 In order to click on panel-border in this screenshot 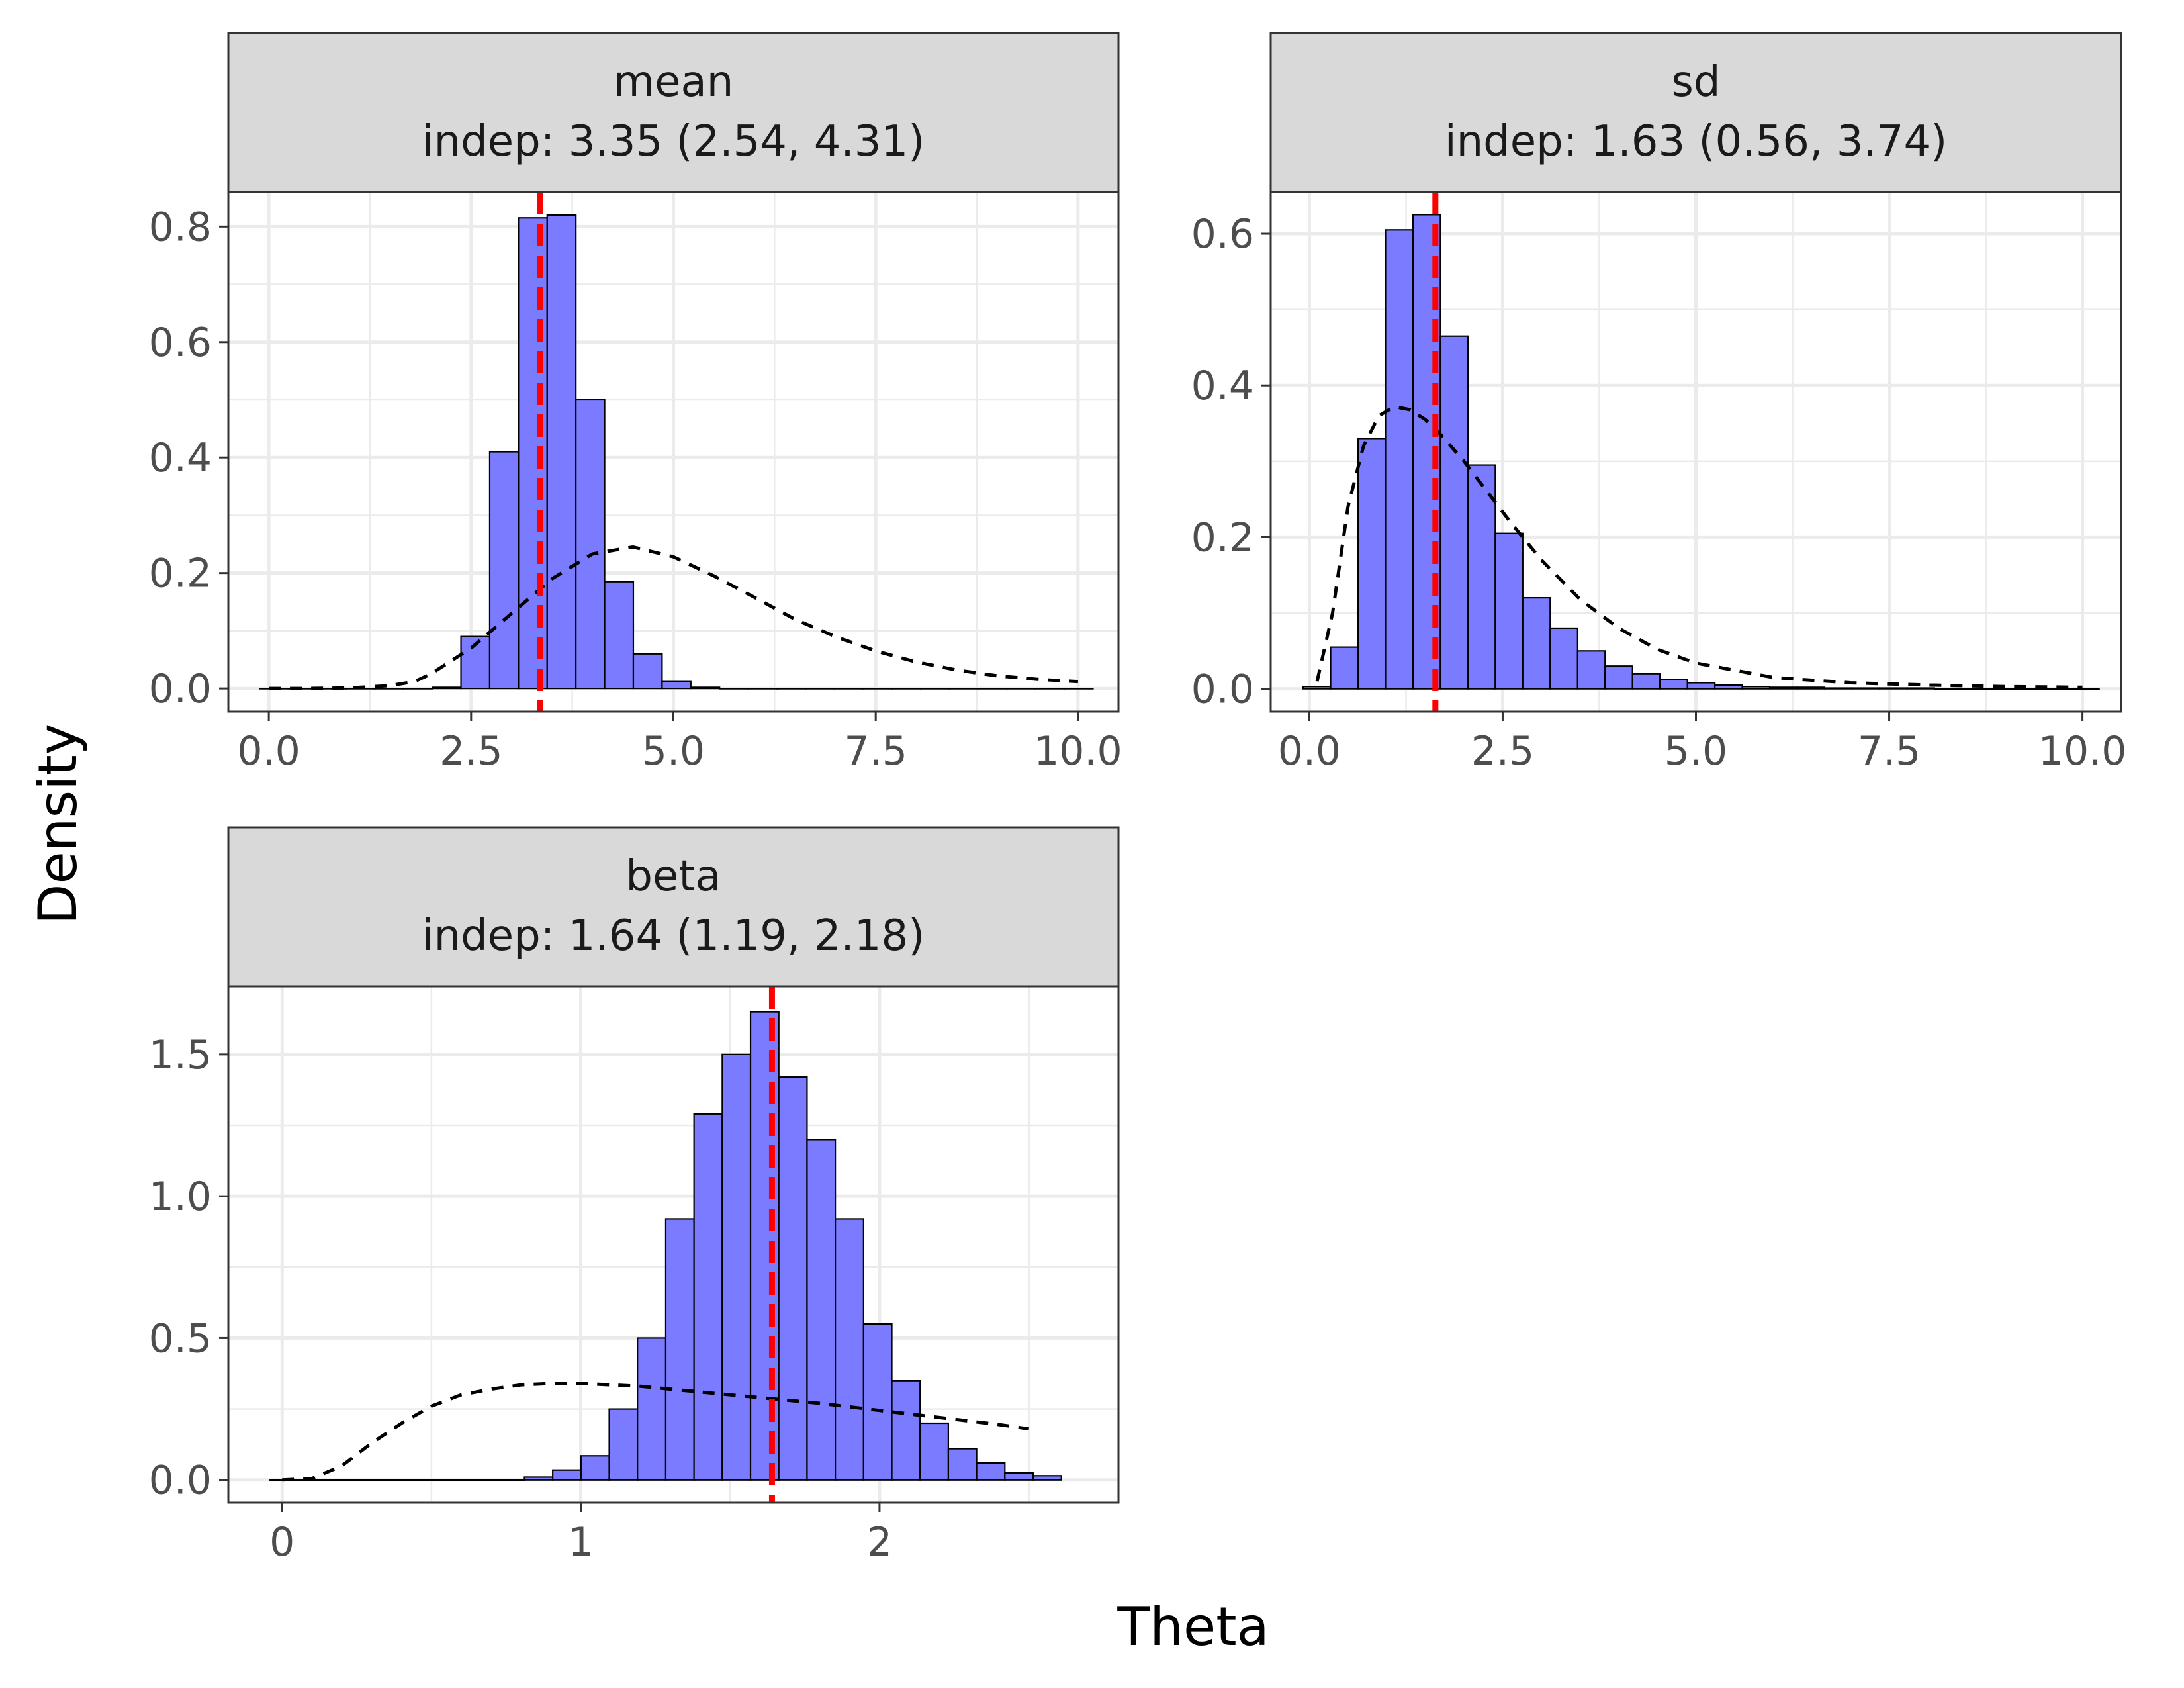, I will do `click(673, 1244)`.